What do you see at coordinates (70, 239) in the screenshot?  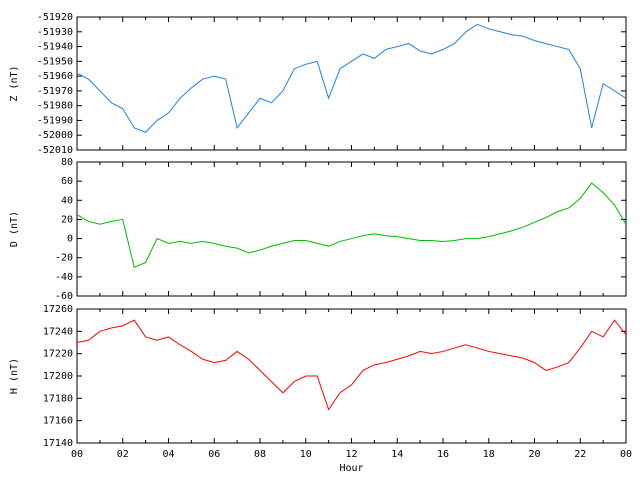 I see `y-tick-label: 0` at bounding box center [70, 239].